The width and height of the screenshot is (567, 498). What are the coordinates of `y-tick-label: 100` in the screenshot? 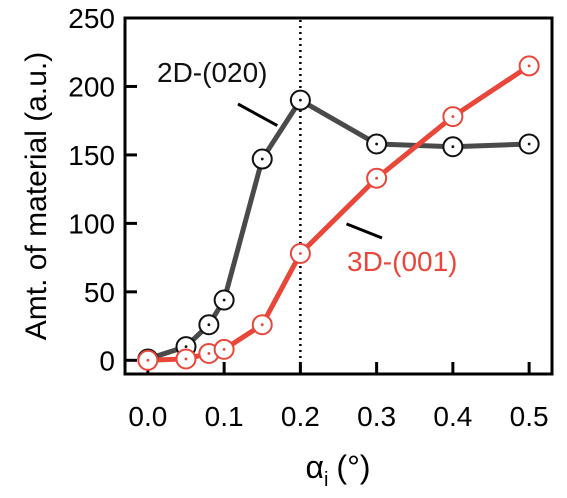 It's located at (91, 223).